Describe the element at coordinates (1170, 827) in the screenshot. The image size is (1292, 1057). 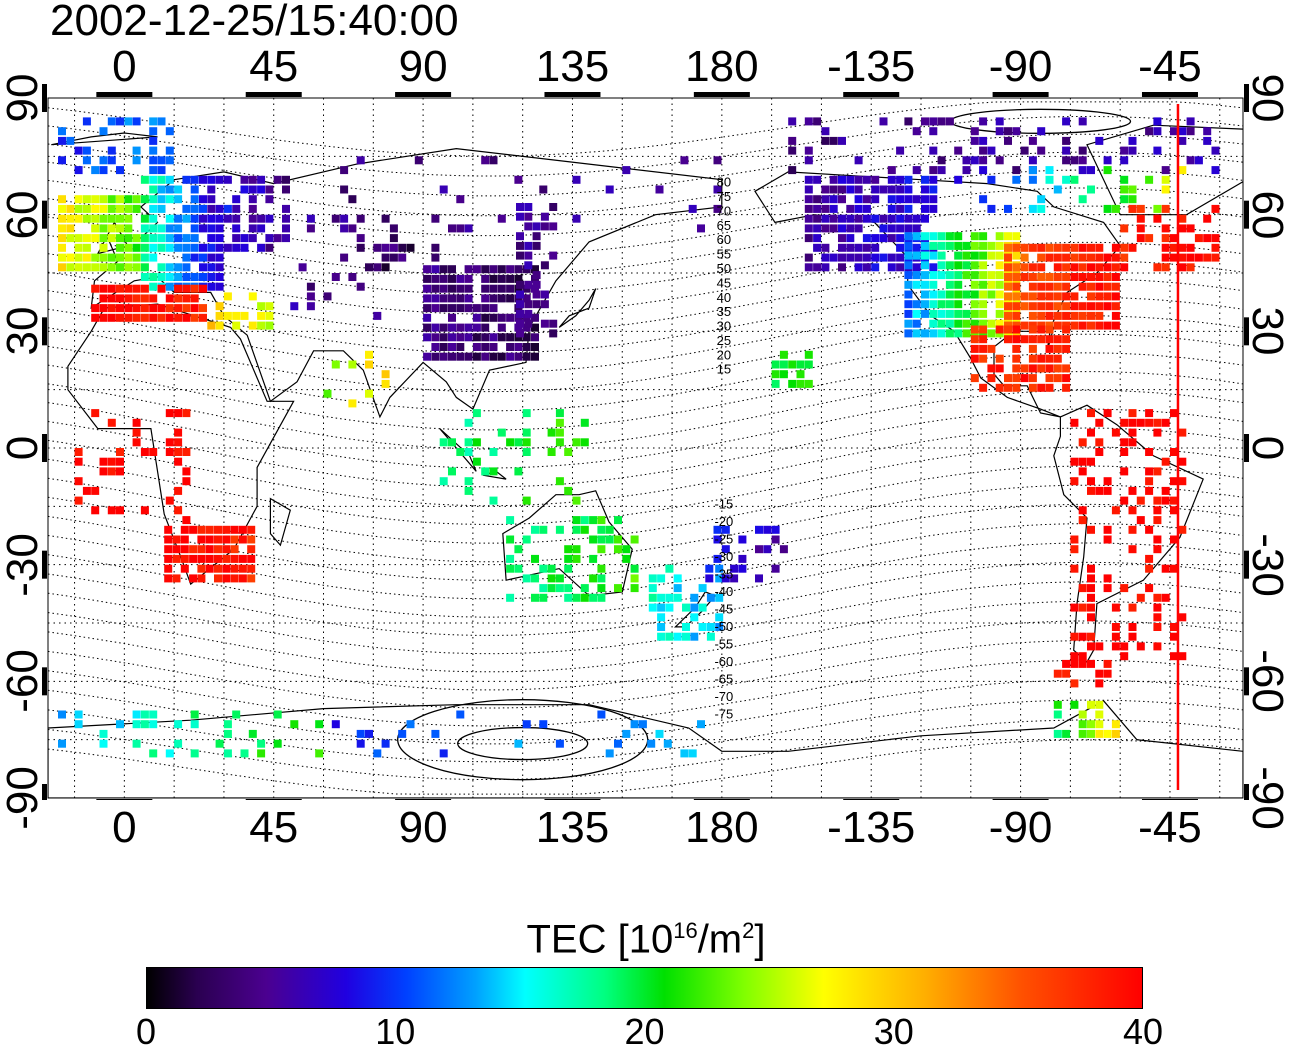
I see `lon-tick-label-bottom: -45` at that location.